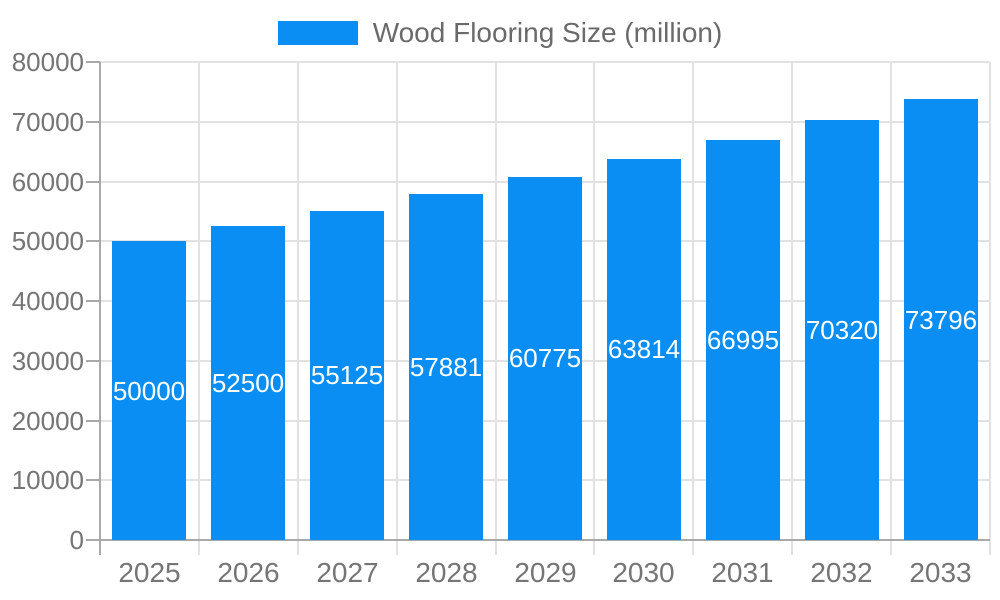 The height and width of the screenshot is (600, 1000). What do you see at coordinates (47, 62) in the screenshot?
I see `y-tick-label: 80000` at bounding box center [47, 62].